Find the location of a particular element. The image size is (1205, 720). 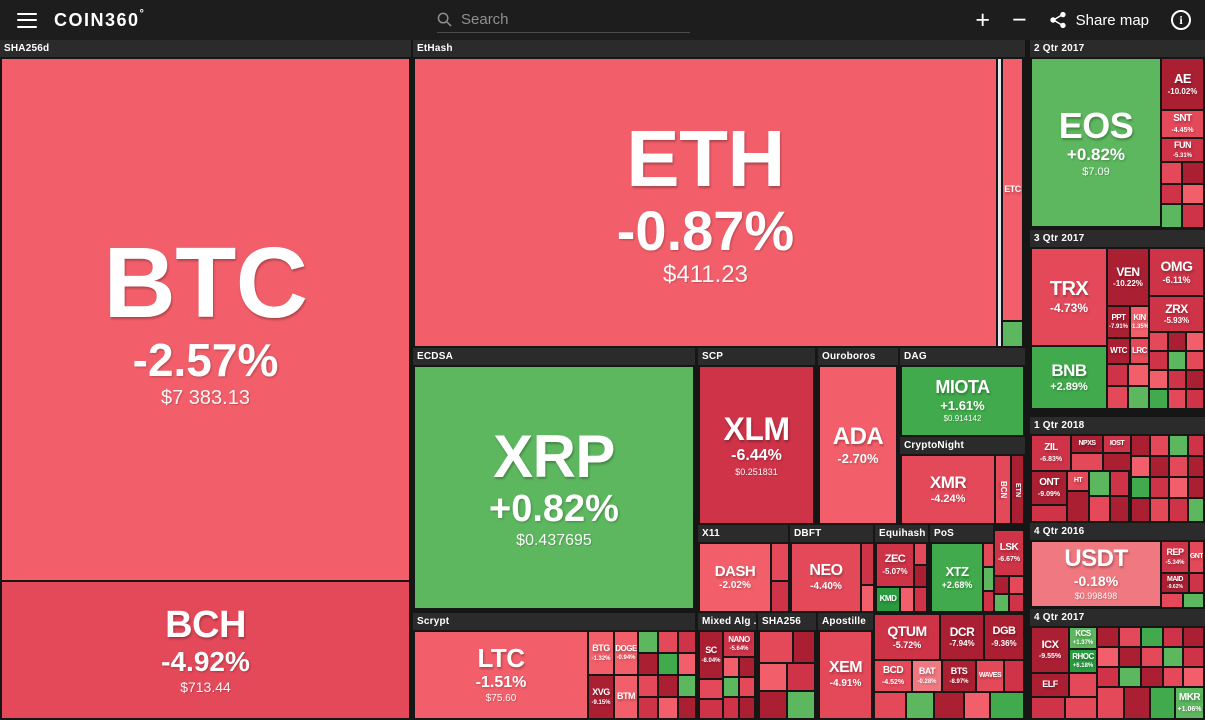

tile-xem: XEM -4.91% is located at coordinates (845, 675).